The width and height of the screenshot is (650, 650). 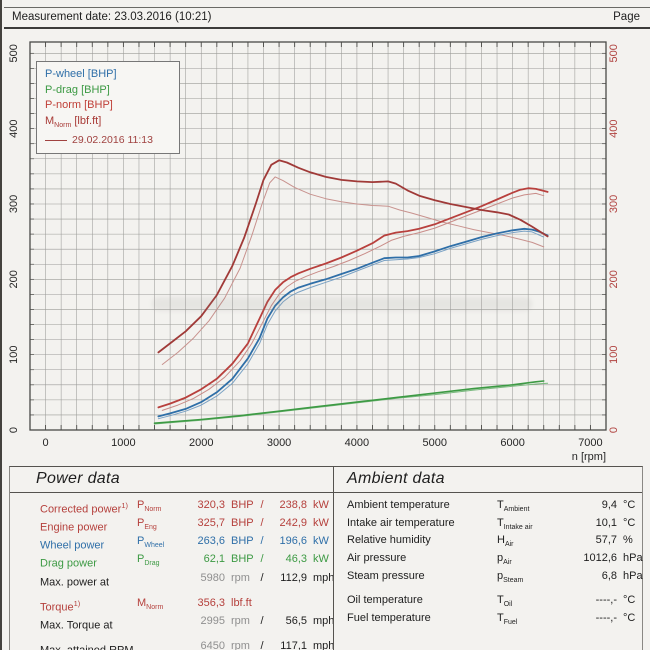 I want to click on ambient-data-title: Ambient data, so click(x=396, y=478).